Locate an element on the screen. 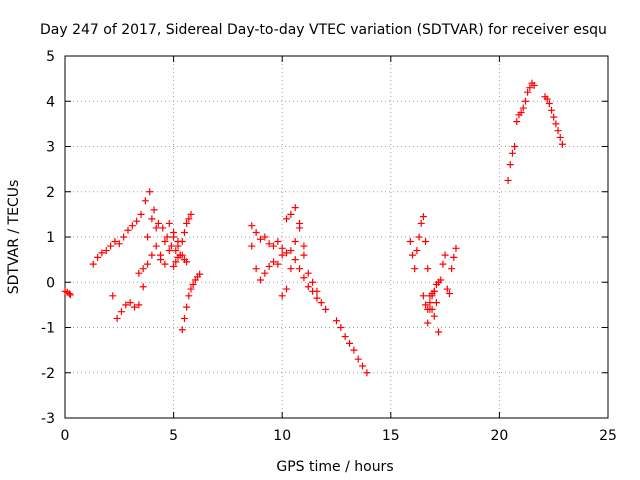  y-axis-label: SDTVAR / TECUs is located at coordinates (14, 237).